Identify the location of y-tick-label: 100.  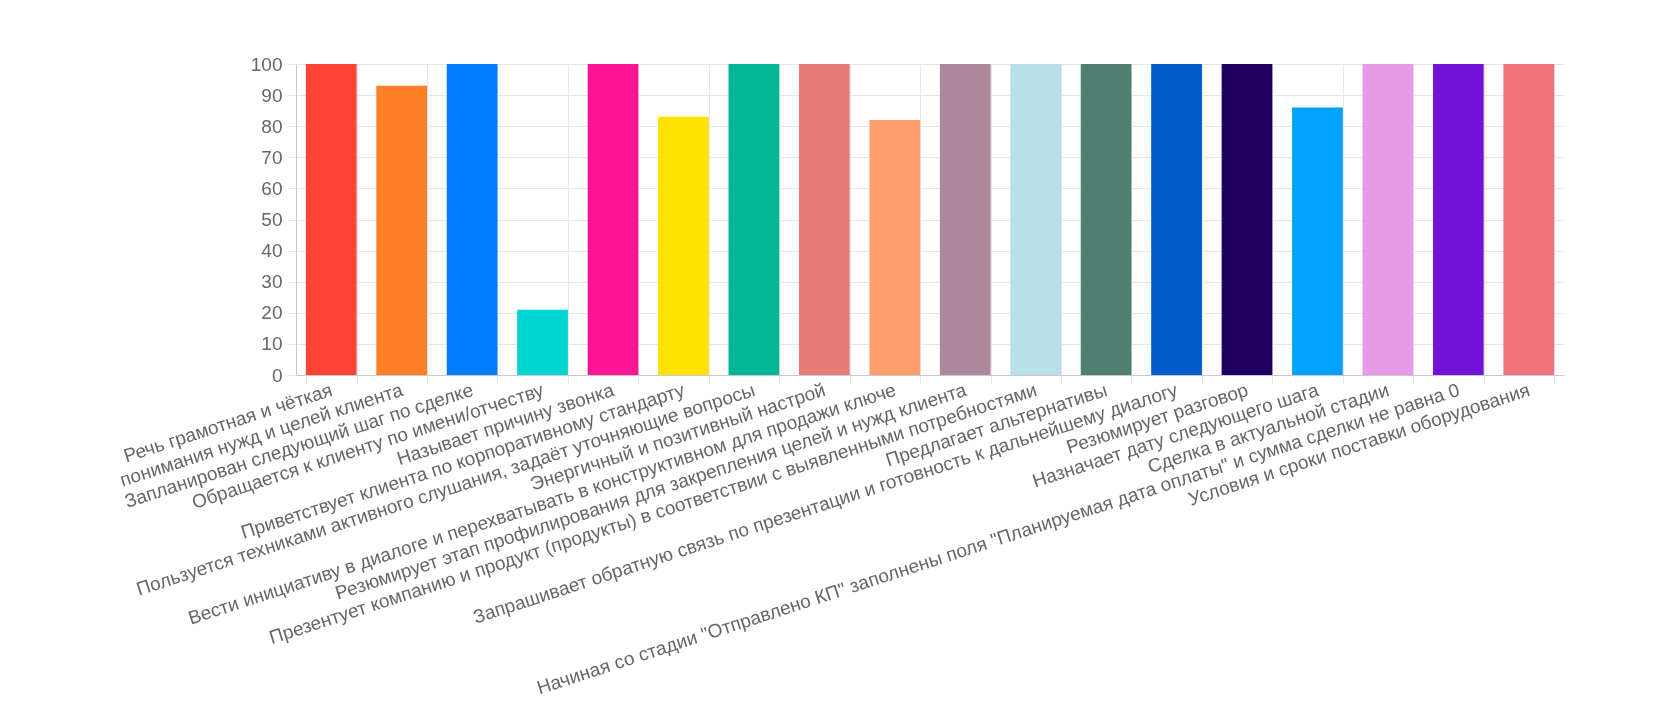
(266, 64).